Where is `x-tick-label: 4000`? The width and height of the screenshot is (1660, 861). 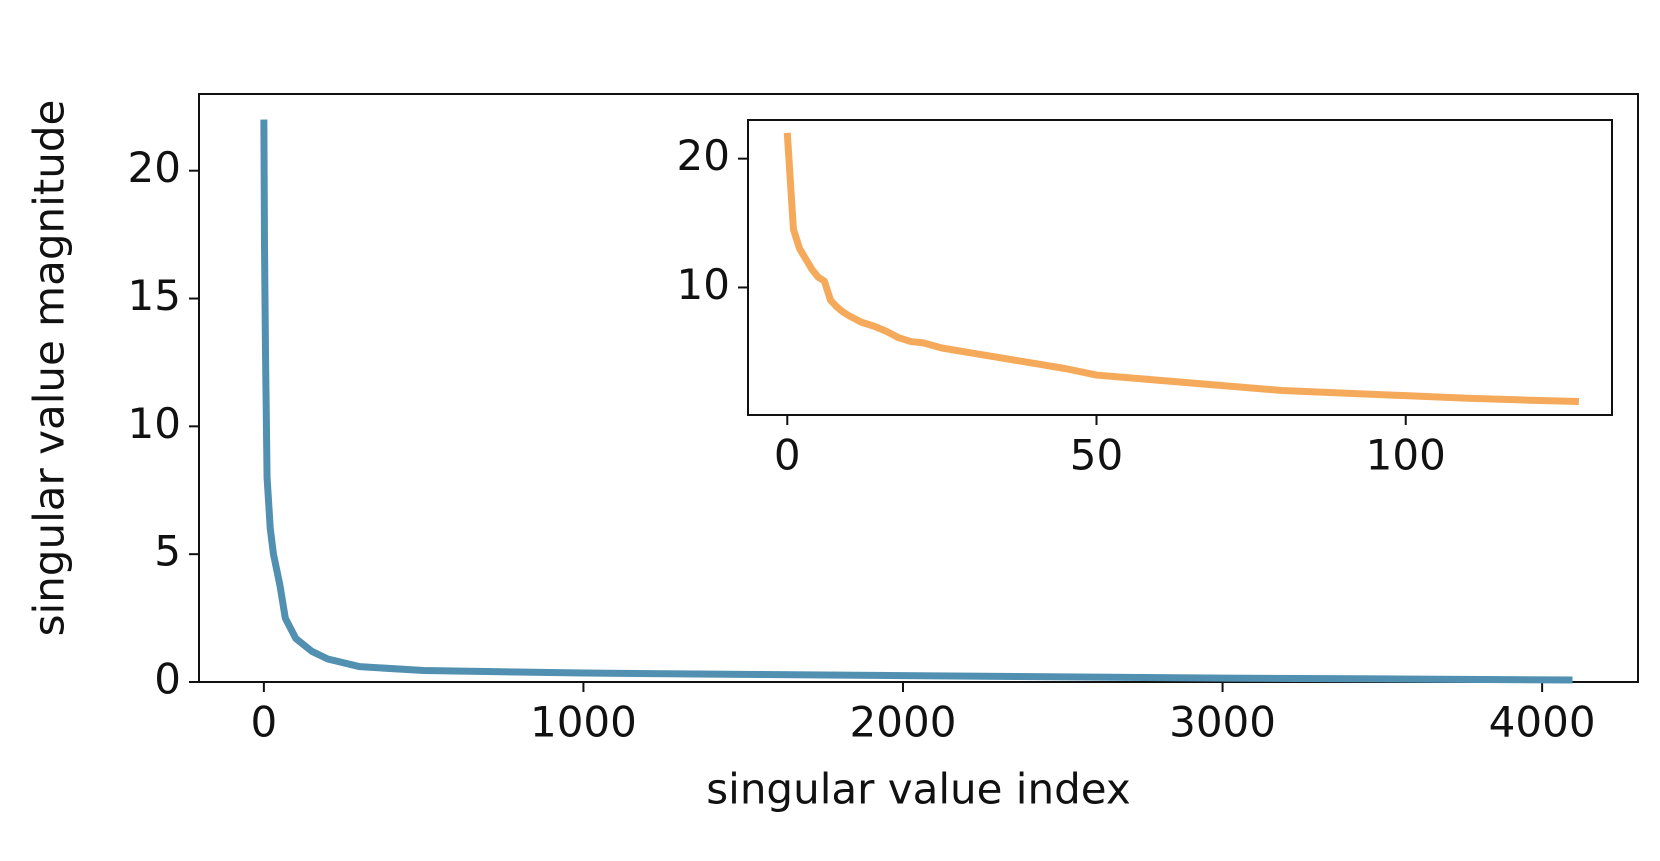
x-tick-label: 4000 is located at coordinates (1542, 722).